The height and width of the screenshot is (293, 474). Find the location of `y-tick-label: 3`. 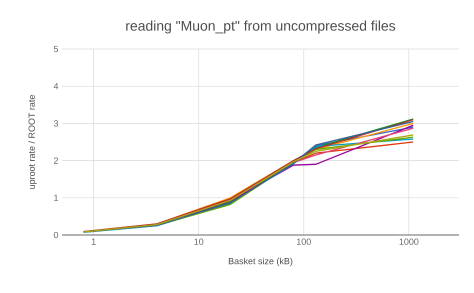

y-tick-label: 3 is located at coordinates (56, 123).